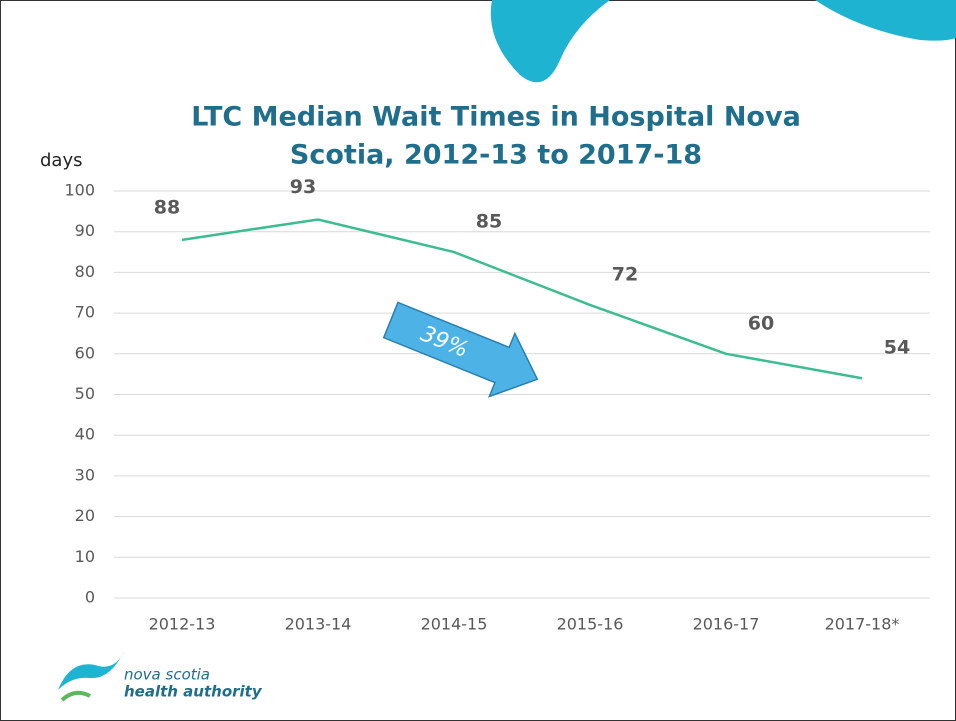 The height and width of the screenshot is (721, 956). What do you see at coordinates (193, 692) in the screenshot?
I see `logo-text: health authority` at bounding box center [193, 692].